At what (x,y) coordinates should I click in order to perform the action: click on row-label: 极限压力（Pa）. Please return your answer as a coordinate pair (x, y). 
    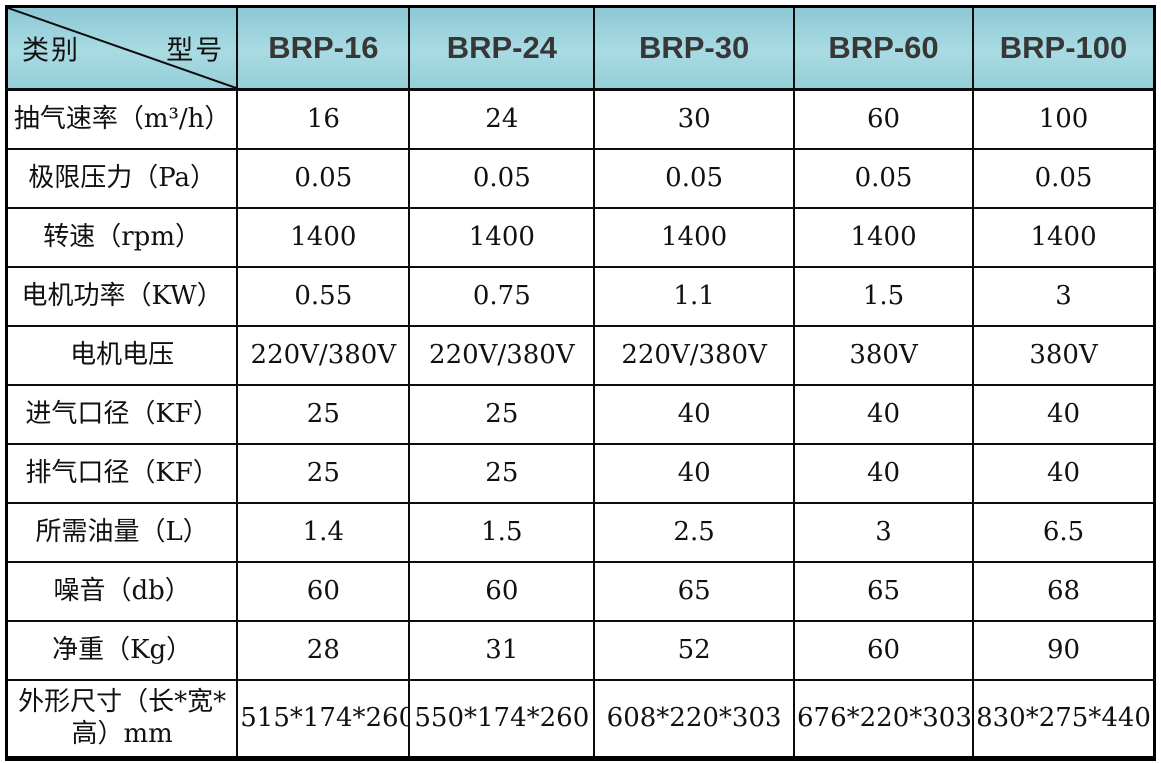
    Looking at the image, I should click on (122, 178).